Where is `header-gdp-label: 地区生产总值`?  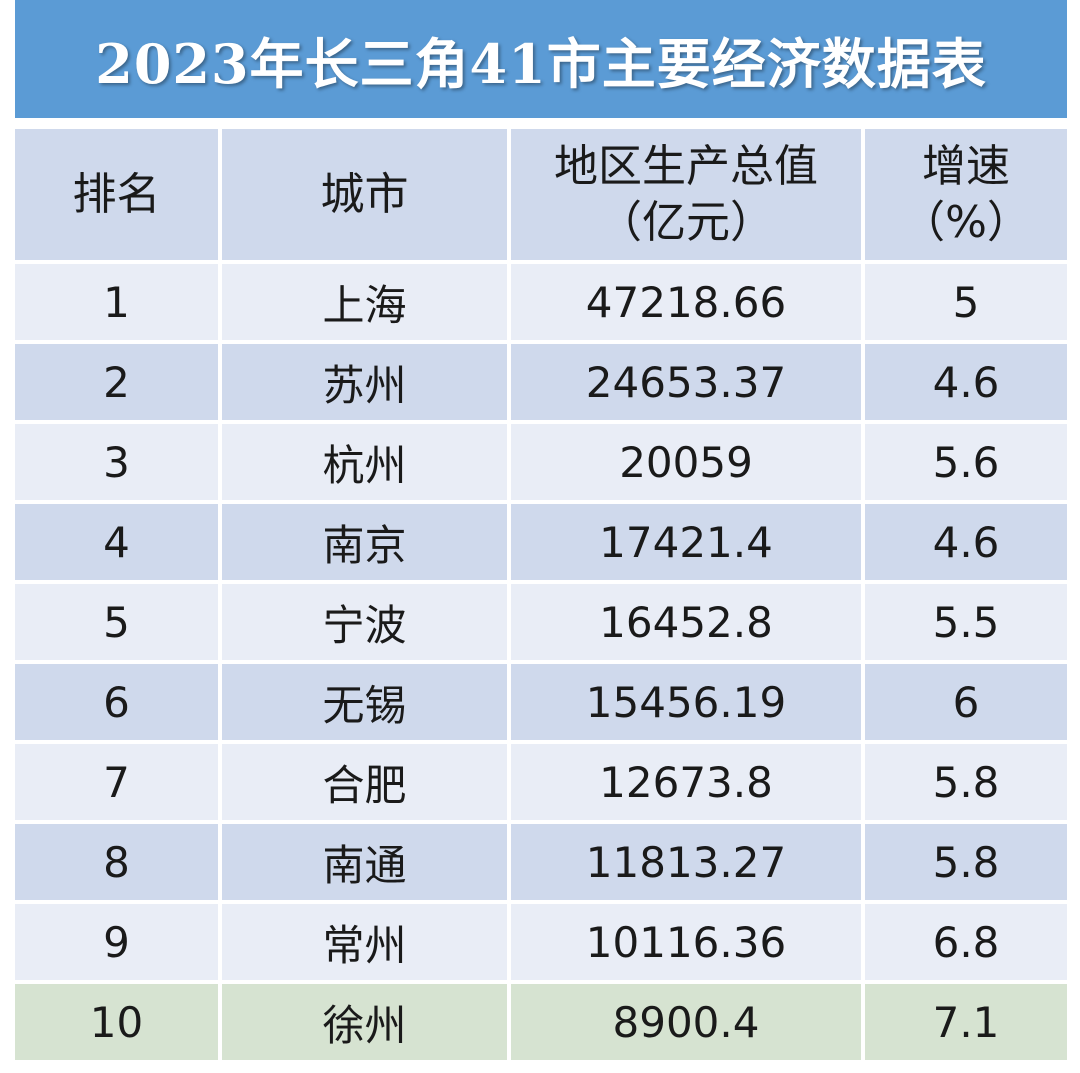 header-gdp-label: 地区生产总值 is located at coordinates (686, 166).